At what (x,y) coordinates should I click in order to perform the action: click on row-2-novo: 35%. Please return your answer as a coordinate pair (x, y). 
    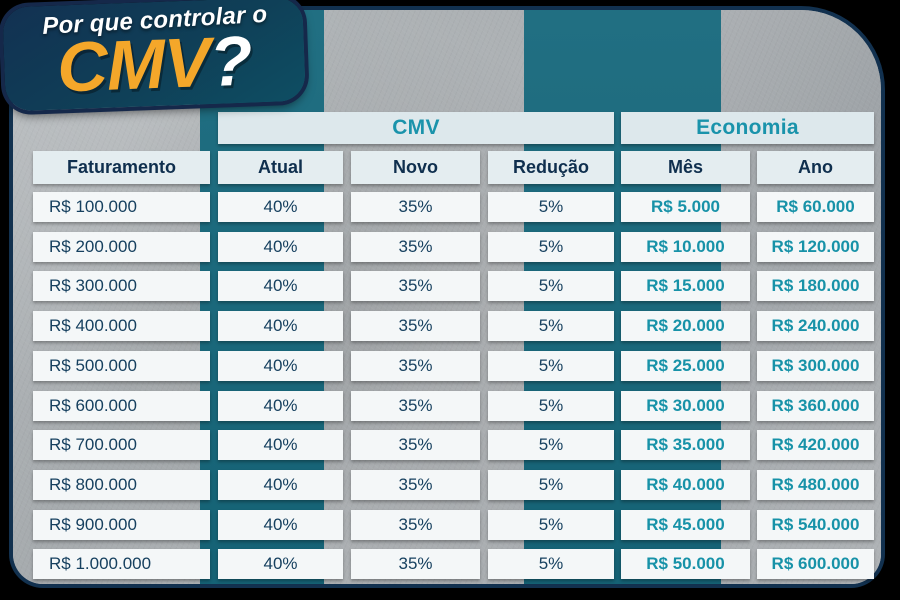
    Looking at the image, I should click on (415, 246).